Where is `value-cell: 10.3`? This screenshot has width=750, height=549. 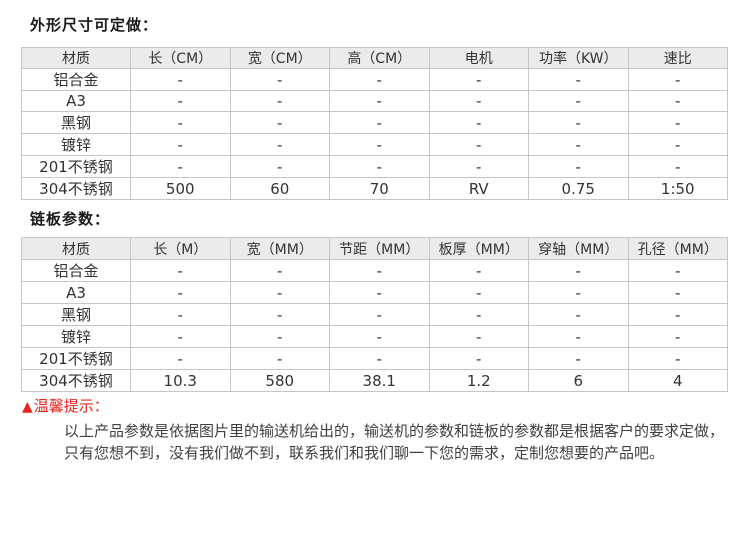
value-cell: 10.3 is located at coordinates (180, 380).